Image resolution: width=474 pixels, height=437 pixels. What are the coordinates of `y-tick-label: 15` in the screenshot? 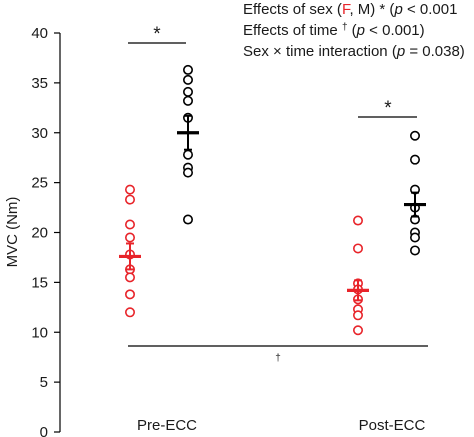 It's located at (39, 282).